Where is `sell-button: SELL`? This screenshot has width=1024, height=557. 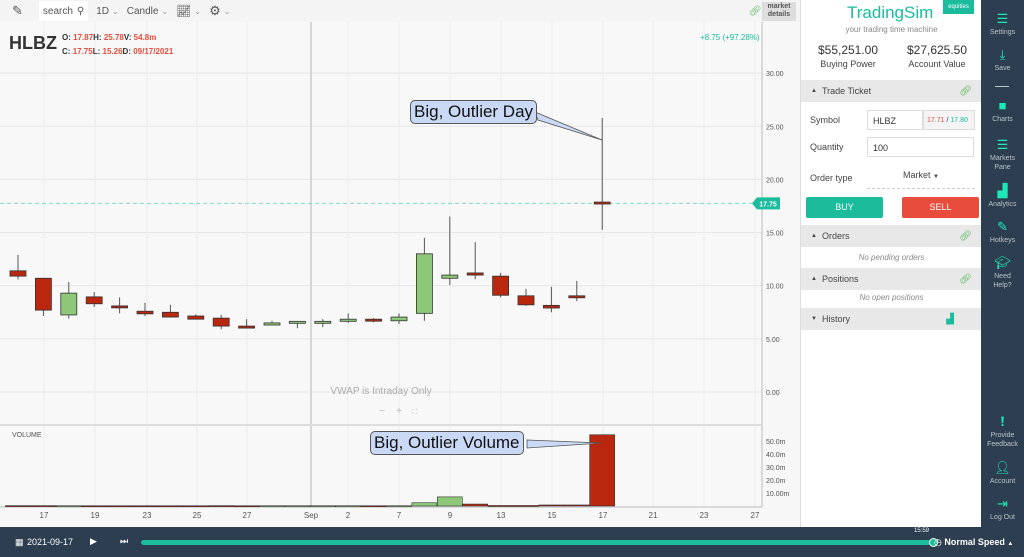
sell-button: SELL is located at coordinates (940, 207).